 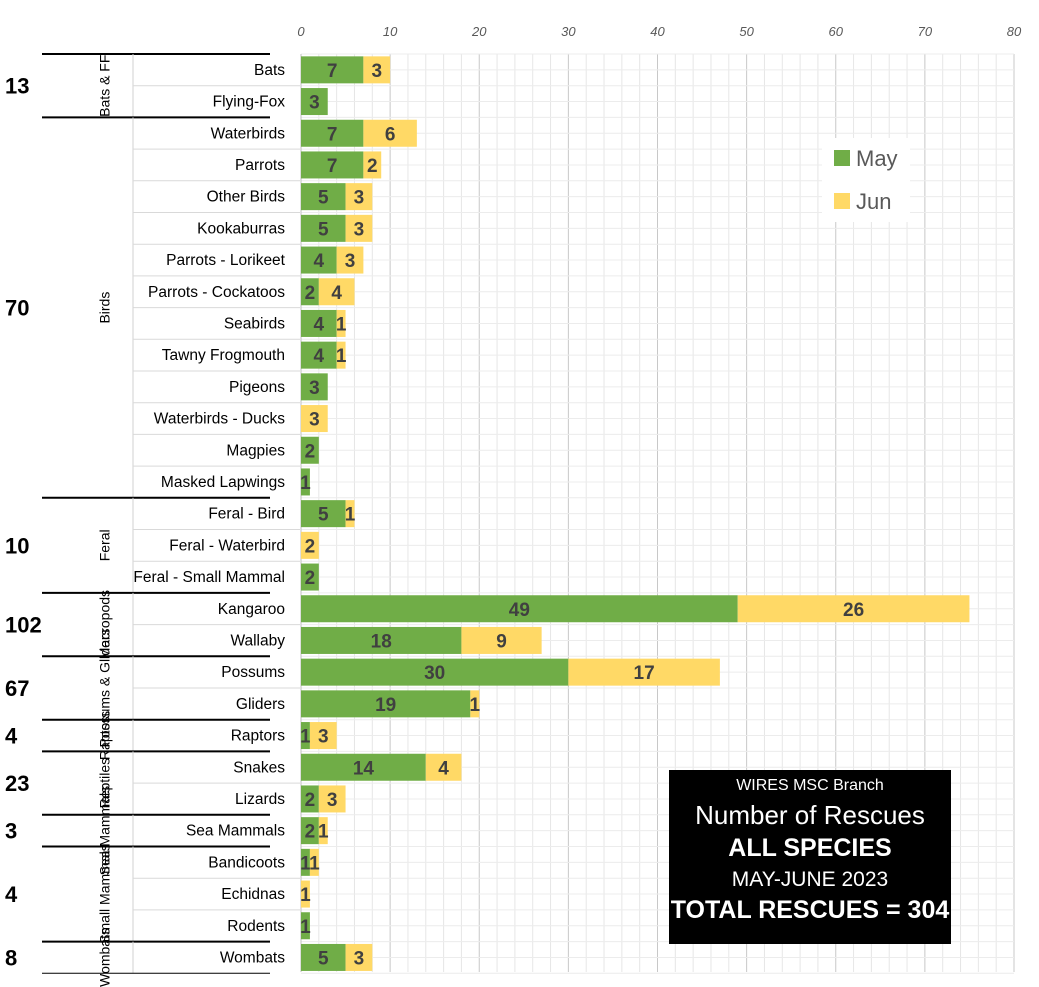 I want to click on group-total: 3, so click(x=11, y=831).